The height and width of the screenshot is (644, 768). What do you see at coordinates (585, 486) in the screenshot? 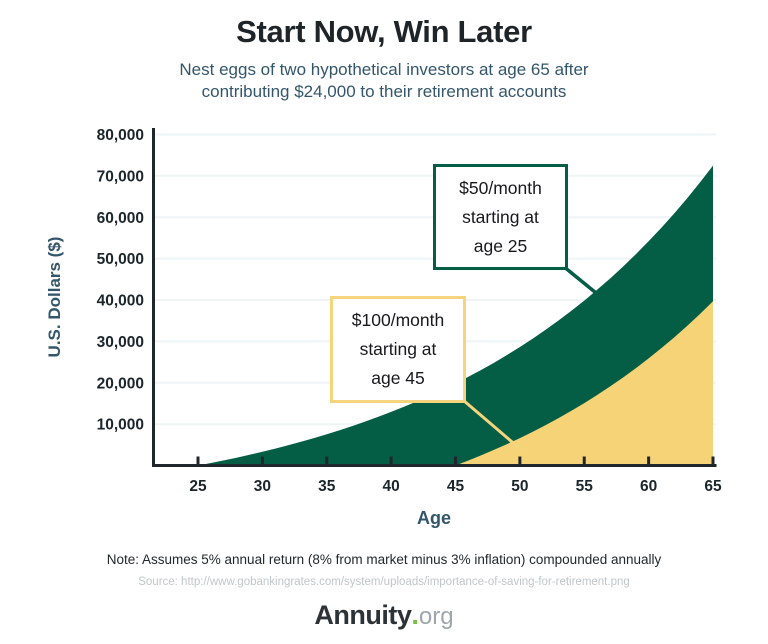
I see `x-tick-label-55: 55` at bounding box center [585, 486].